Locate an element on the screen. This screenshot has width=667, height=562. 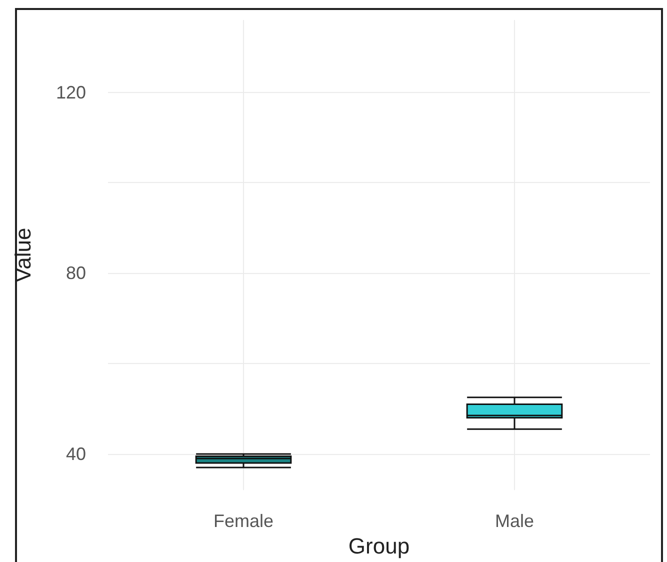
x-tick-label: Female is located at coordinates (243, 521).